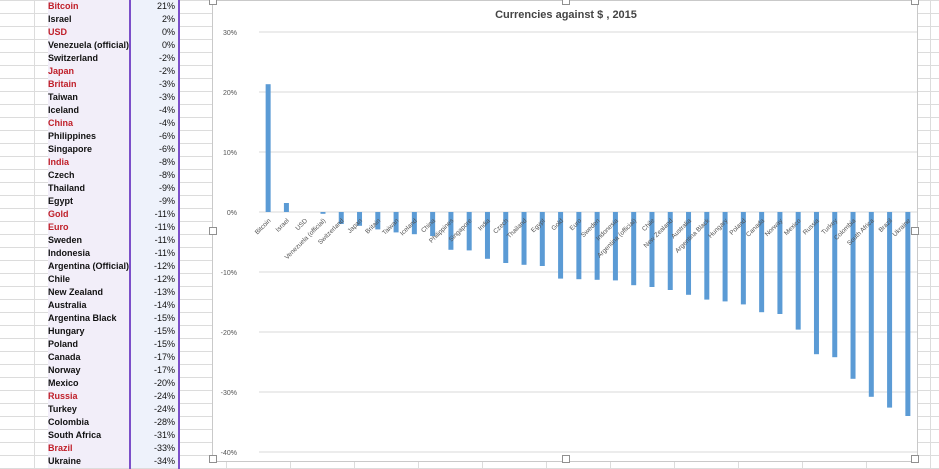 Image resolution: width=939 pixels, height=469 pixels. Describe the element at coordinates (89, 45) in the screenshot. I see `currency-name-cell: Venezuela (official)` at that location.